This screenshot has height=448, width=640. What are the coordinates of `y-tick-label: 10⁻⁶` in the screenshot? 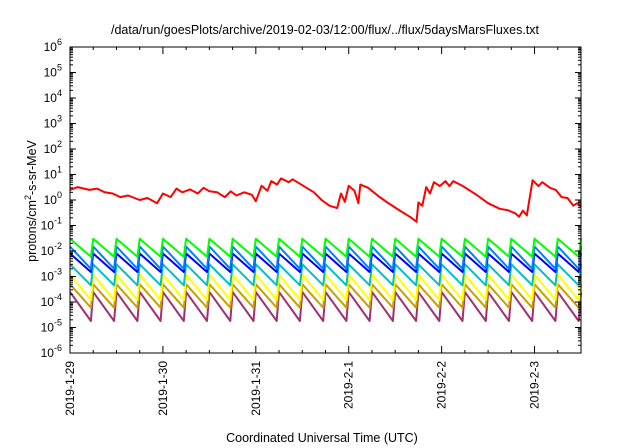 It's located at (51, 351).